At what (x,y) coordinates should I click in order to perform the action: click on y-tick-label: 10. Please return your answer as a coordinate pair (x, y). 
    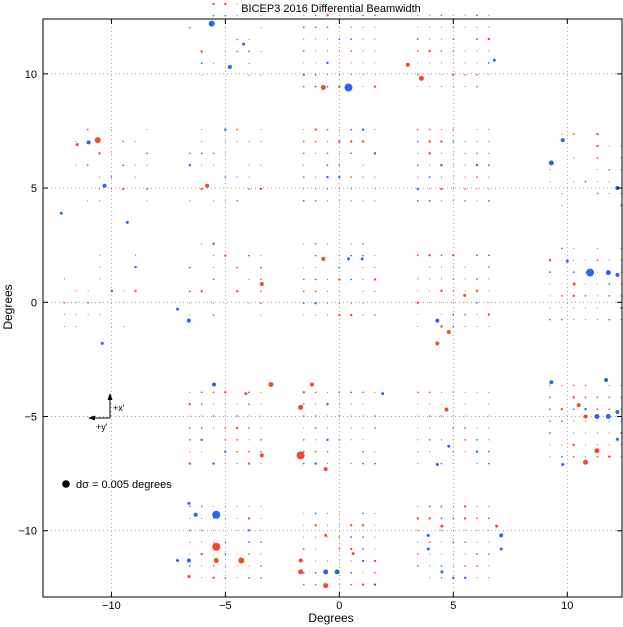
    Looking at the image, I should click on (31, 75).